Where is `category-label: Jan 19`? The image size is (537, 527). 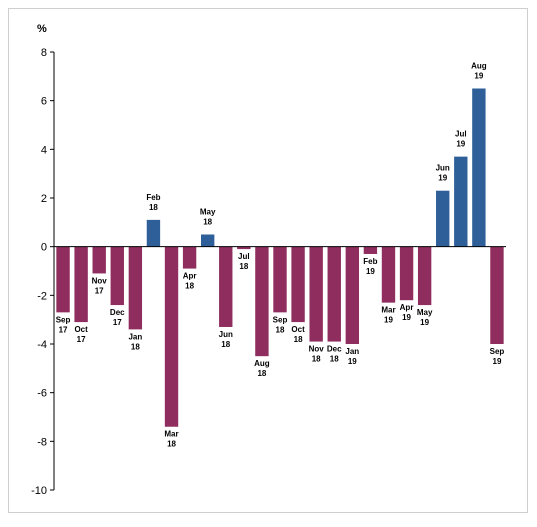
category-label: Jan 19 is located at coordinates (352, 356).